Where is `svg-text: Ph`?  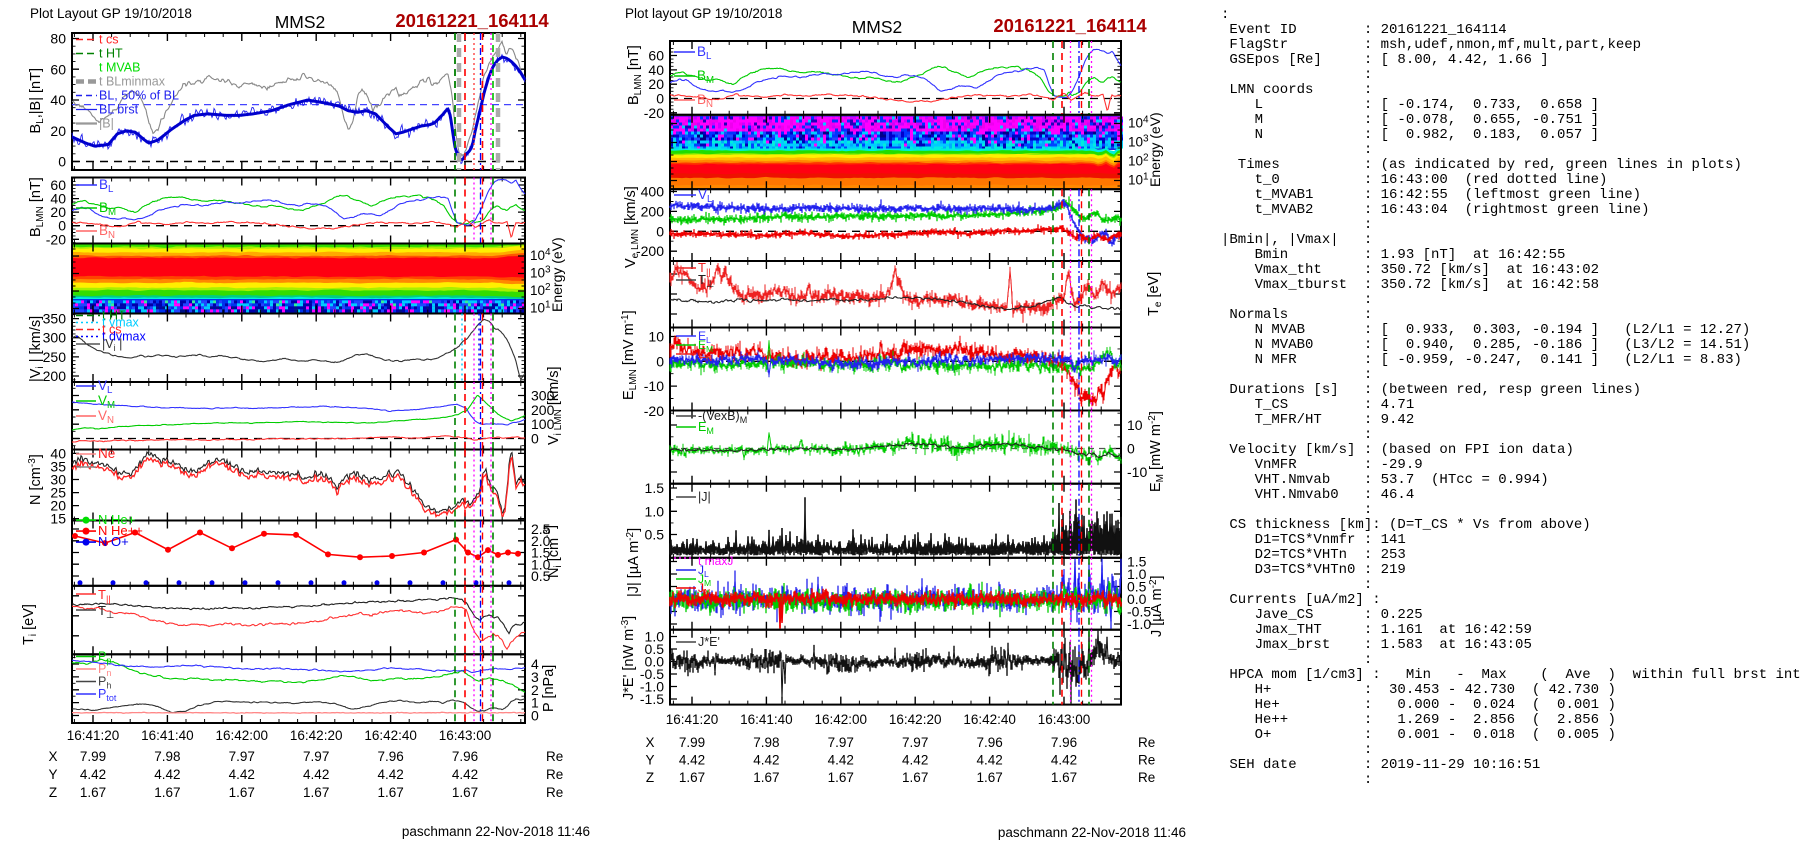 svg-text: Ph is located at coordinates (104, 683).